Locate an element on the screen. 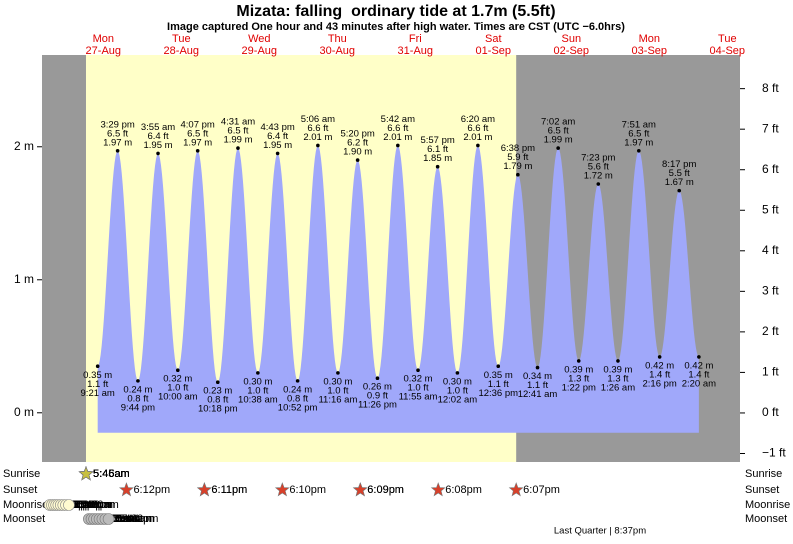  y2-tick-label: 3 ft is located at coordinates (770, 291).